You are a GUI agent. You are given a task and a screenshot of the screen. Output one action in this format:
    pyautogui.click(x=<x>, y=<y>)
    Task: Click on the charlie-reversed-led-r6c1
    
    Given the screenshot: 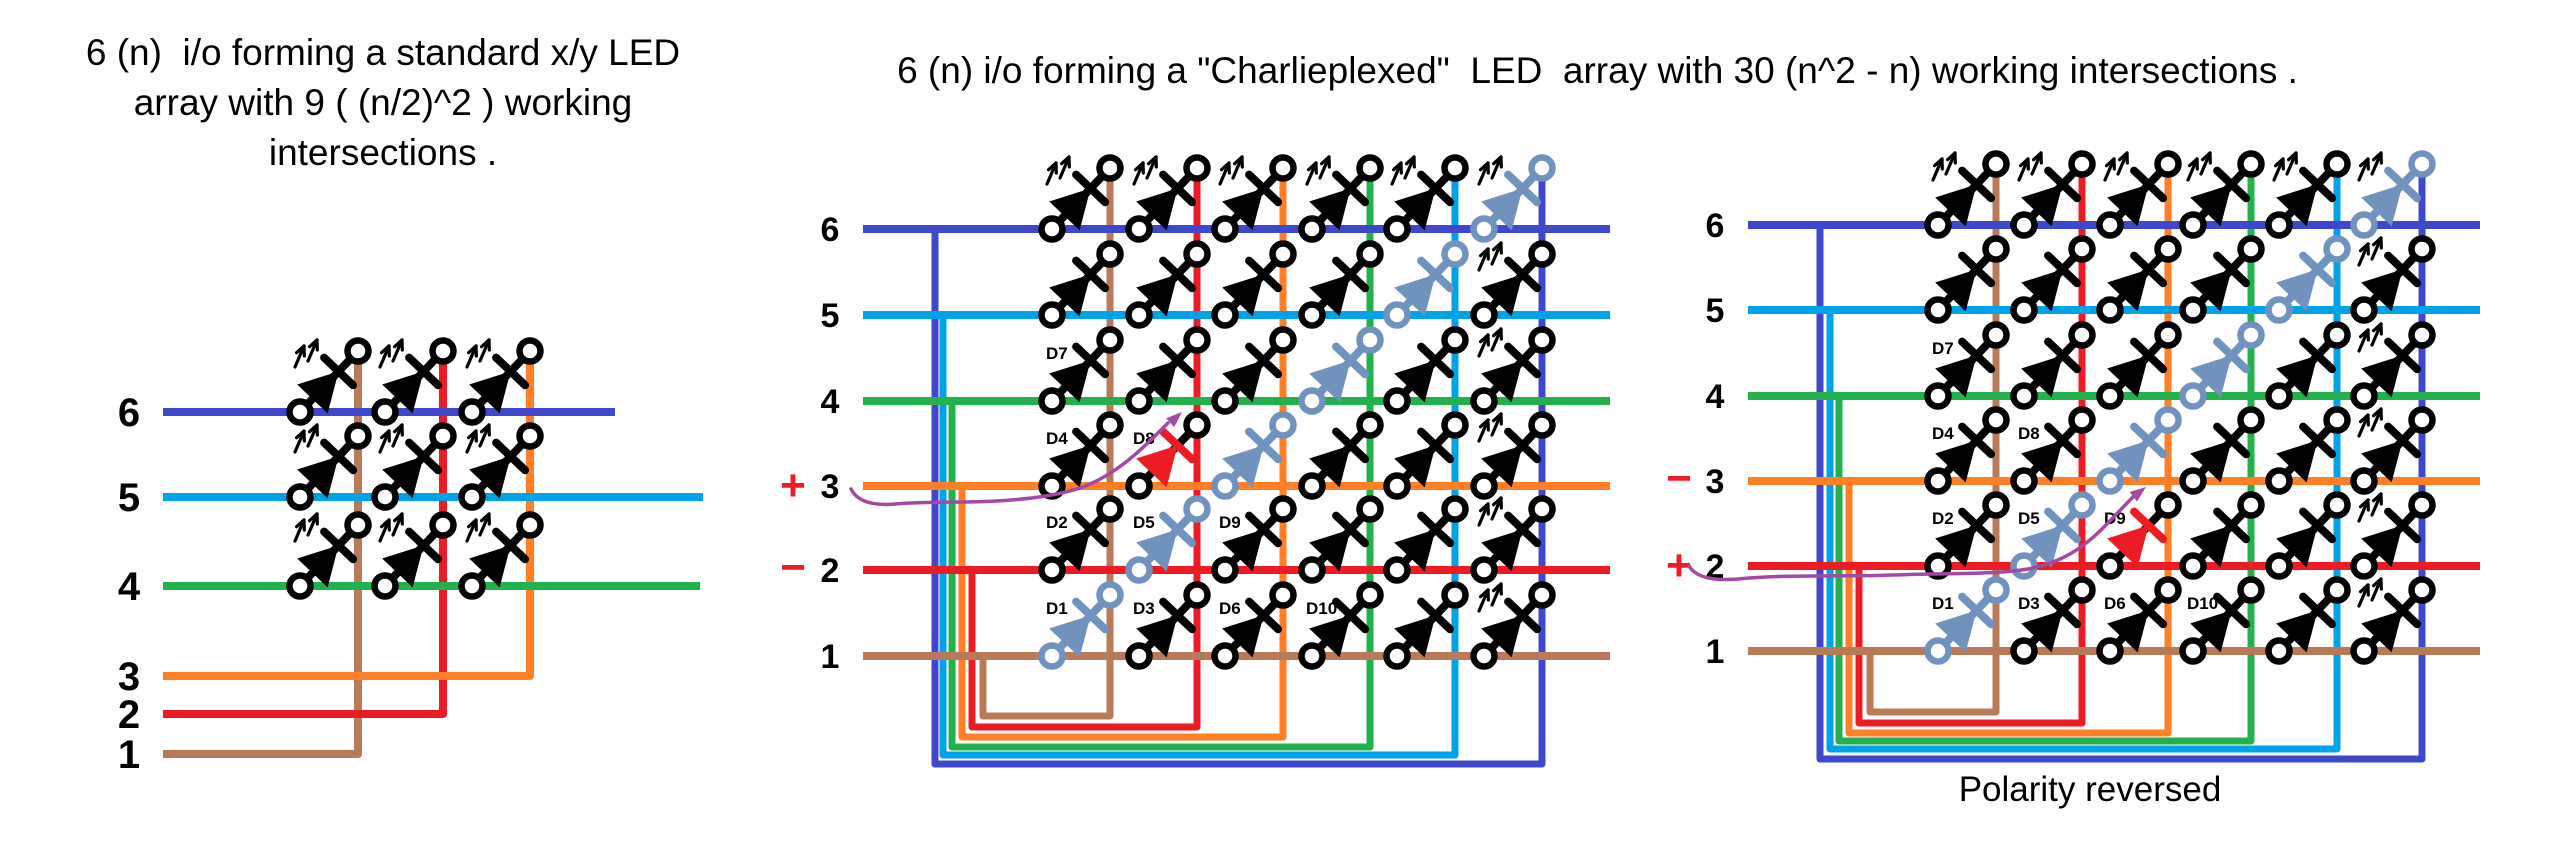 What is the action you would take?
    pyautogui.click(x=1967, y=194)
    